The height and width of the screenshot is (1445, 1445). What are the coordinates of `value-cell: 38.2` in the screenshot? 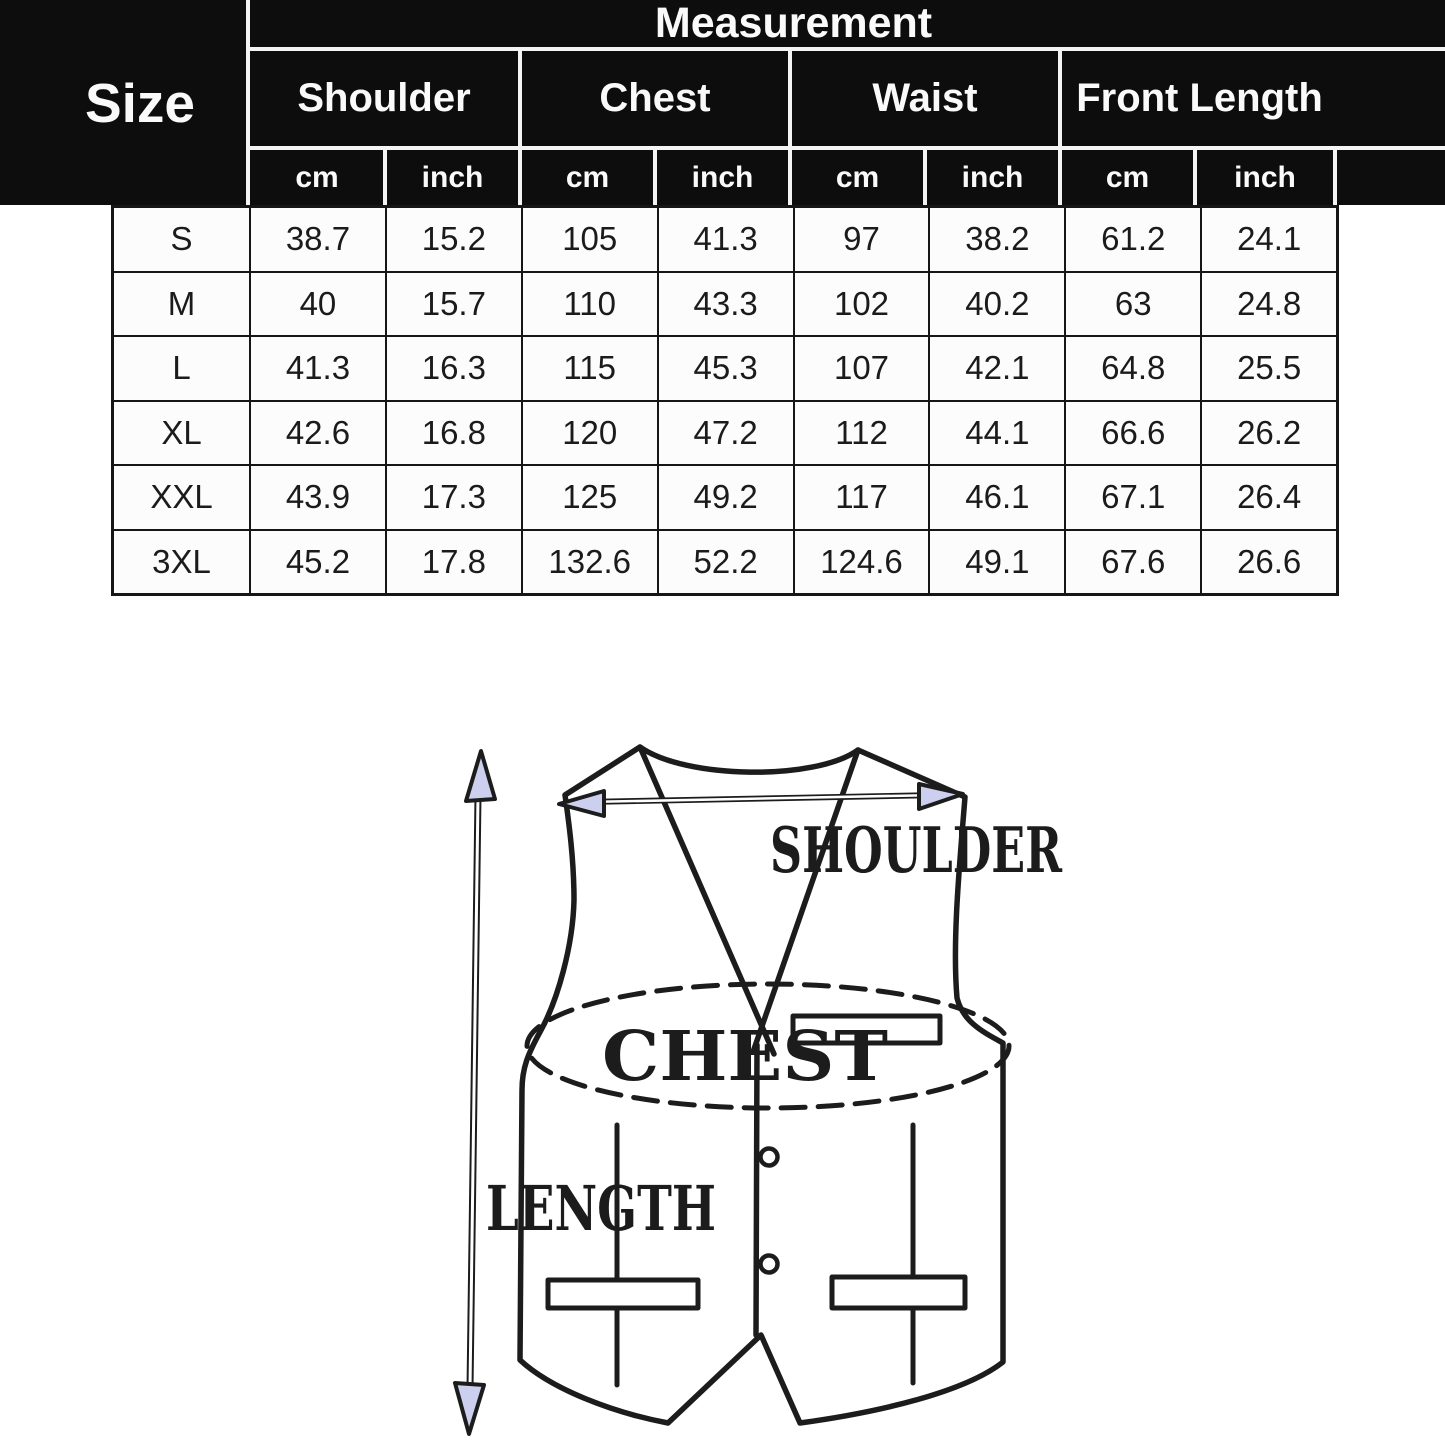 It's located at (997, 239).